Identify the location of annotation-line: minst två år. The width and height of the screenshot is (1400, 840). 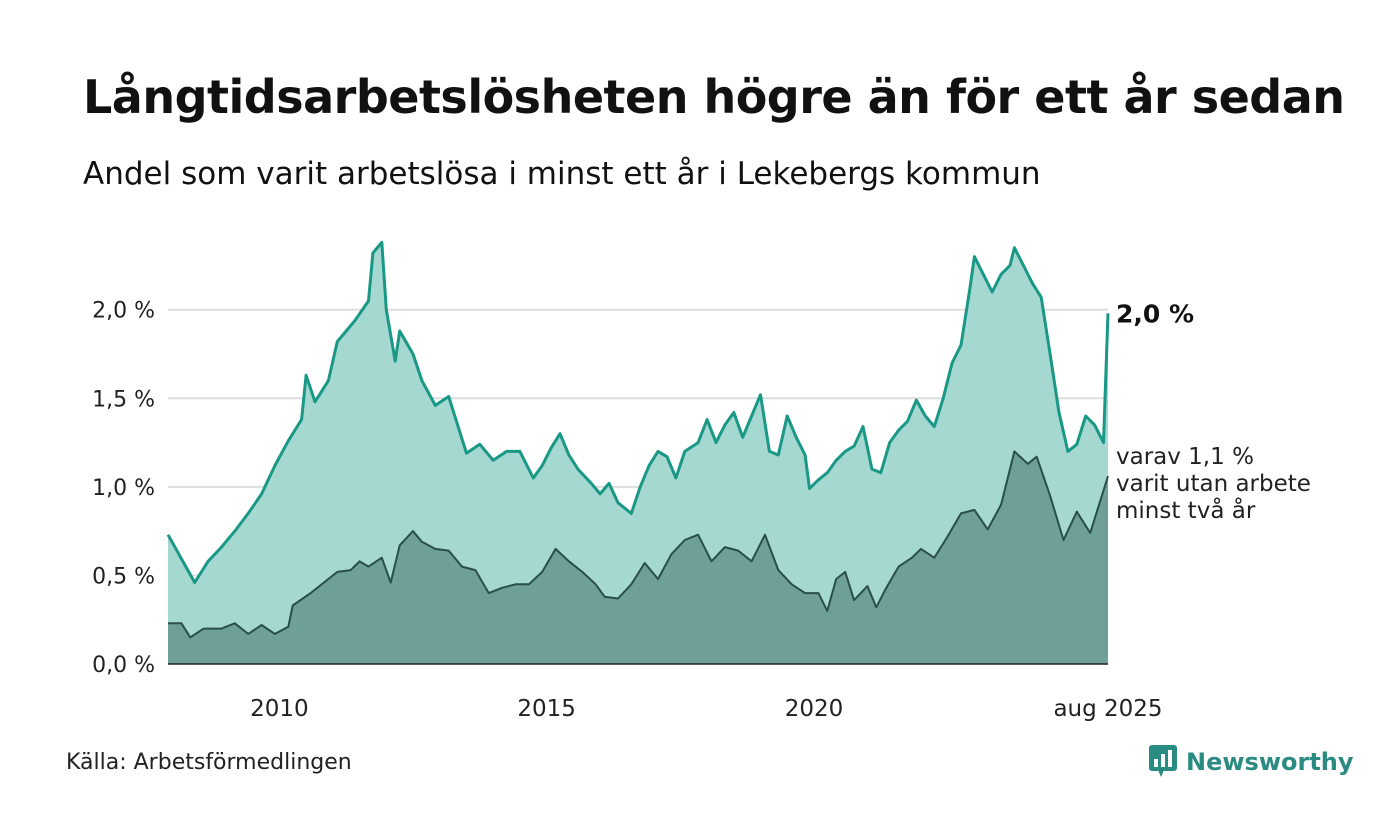
(1186, 510).